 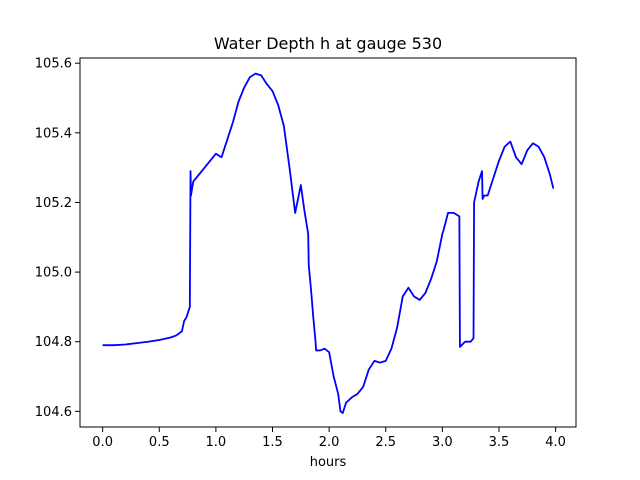 I want to click on x-tick-label: 2.5, so click(x=385, y=442).